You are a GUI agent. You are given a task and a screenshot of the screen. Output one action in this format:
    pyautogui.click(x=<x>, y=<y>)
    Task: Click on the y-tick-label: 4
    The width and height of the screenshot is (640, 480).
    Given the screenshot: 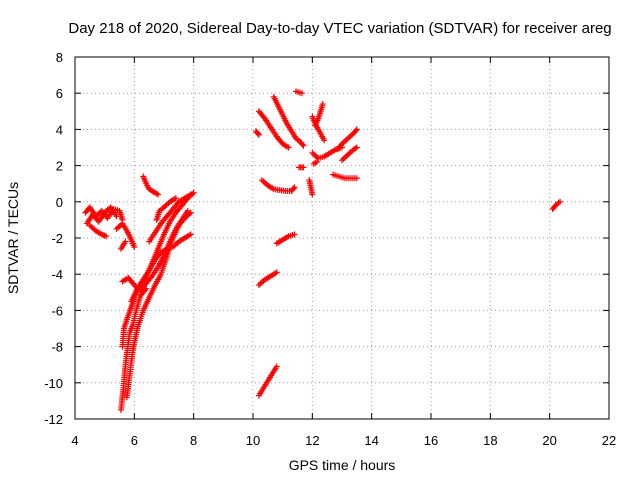 What is the action you would take?
    pyautogui.click(x=59, y=129)
    